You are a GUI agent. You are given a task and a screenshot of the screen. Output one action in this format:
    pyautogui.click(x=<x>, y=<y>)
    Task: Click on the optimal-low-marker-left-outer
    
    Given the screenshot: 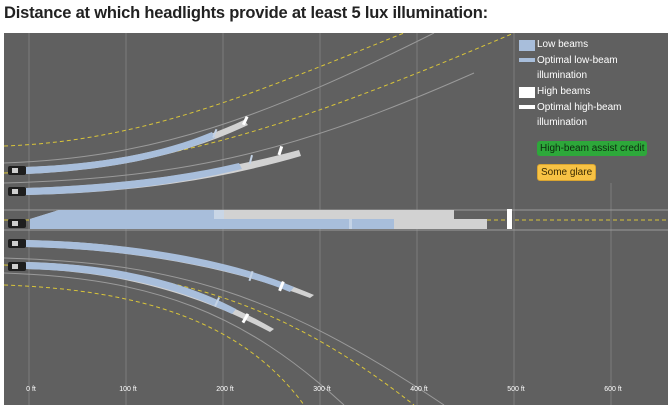 What is the action you would take?
    pyautogui.click(x=215, y=133)
    